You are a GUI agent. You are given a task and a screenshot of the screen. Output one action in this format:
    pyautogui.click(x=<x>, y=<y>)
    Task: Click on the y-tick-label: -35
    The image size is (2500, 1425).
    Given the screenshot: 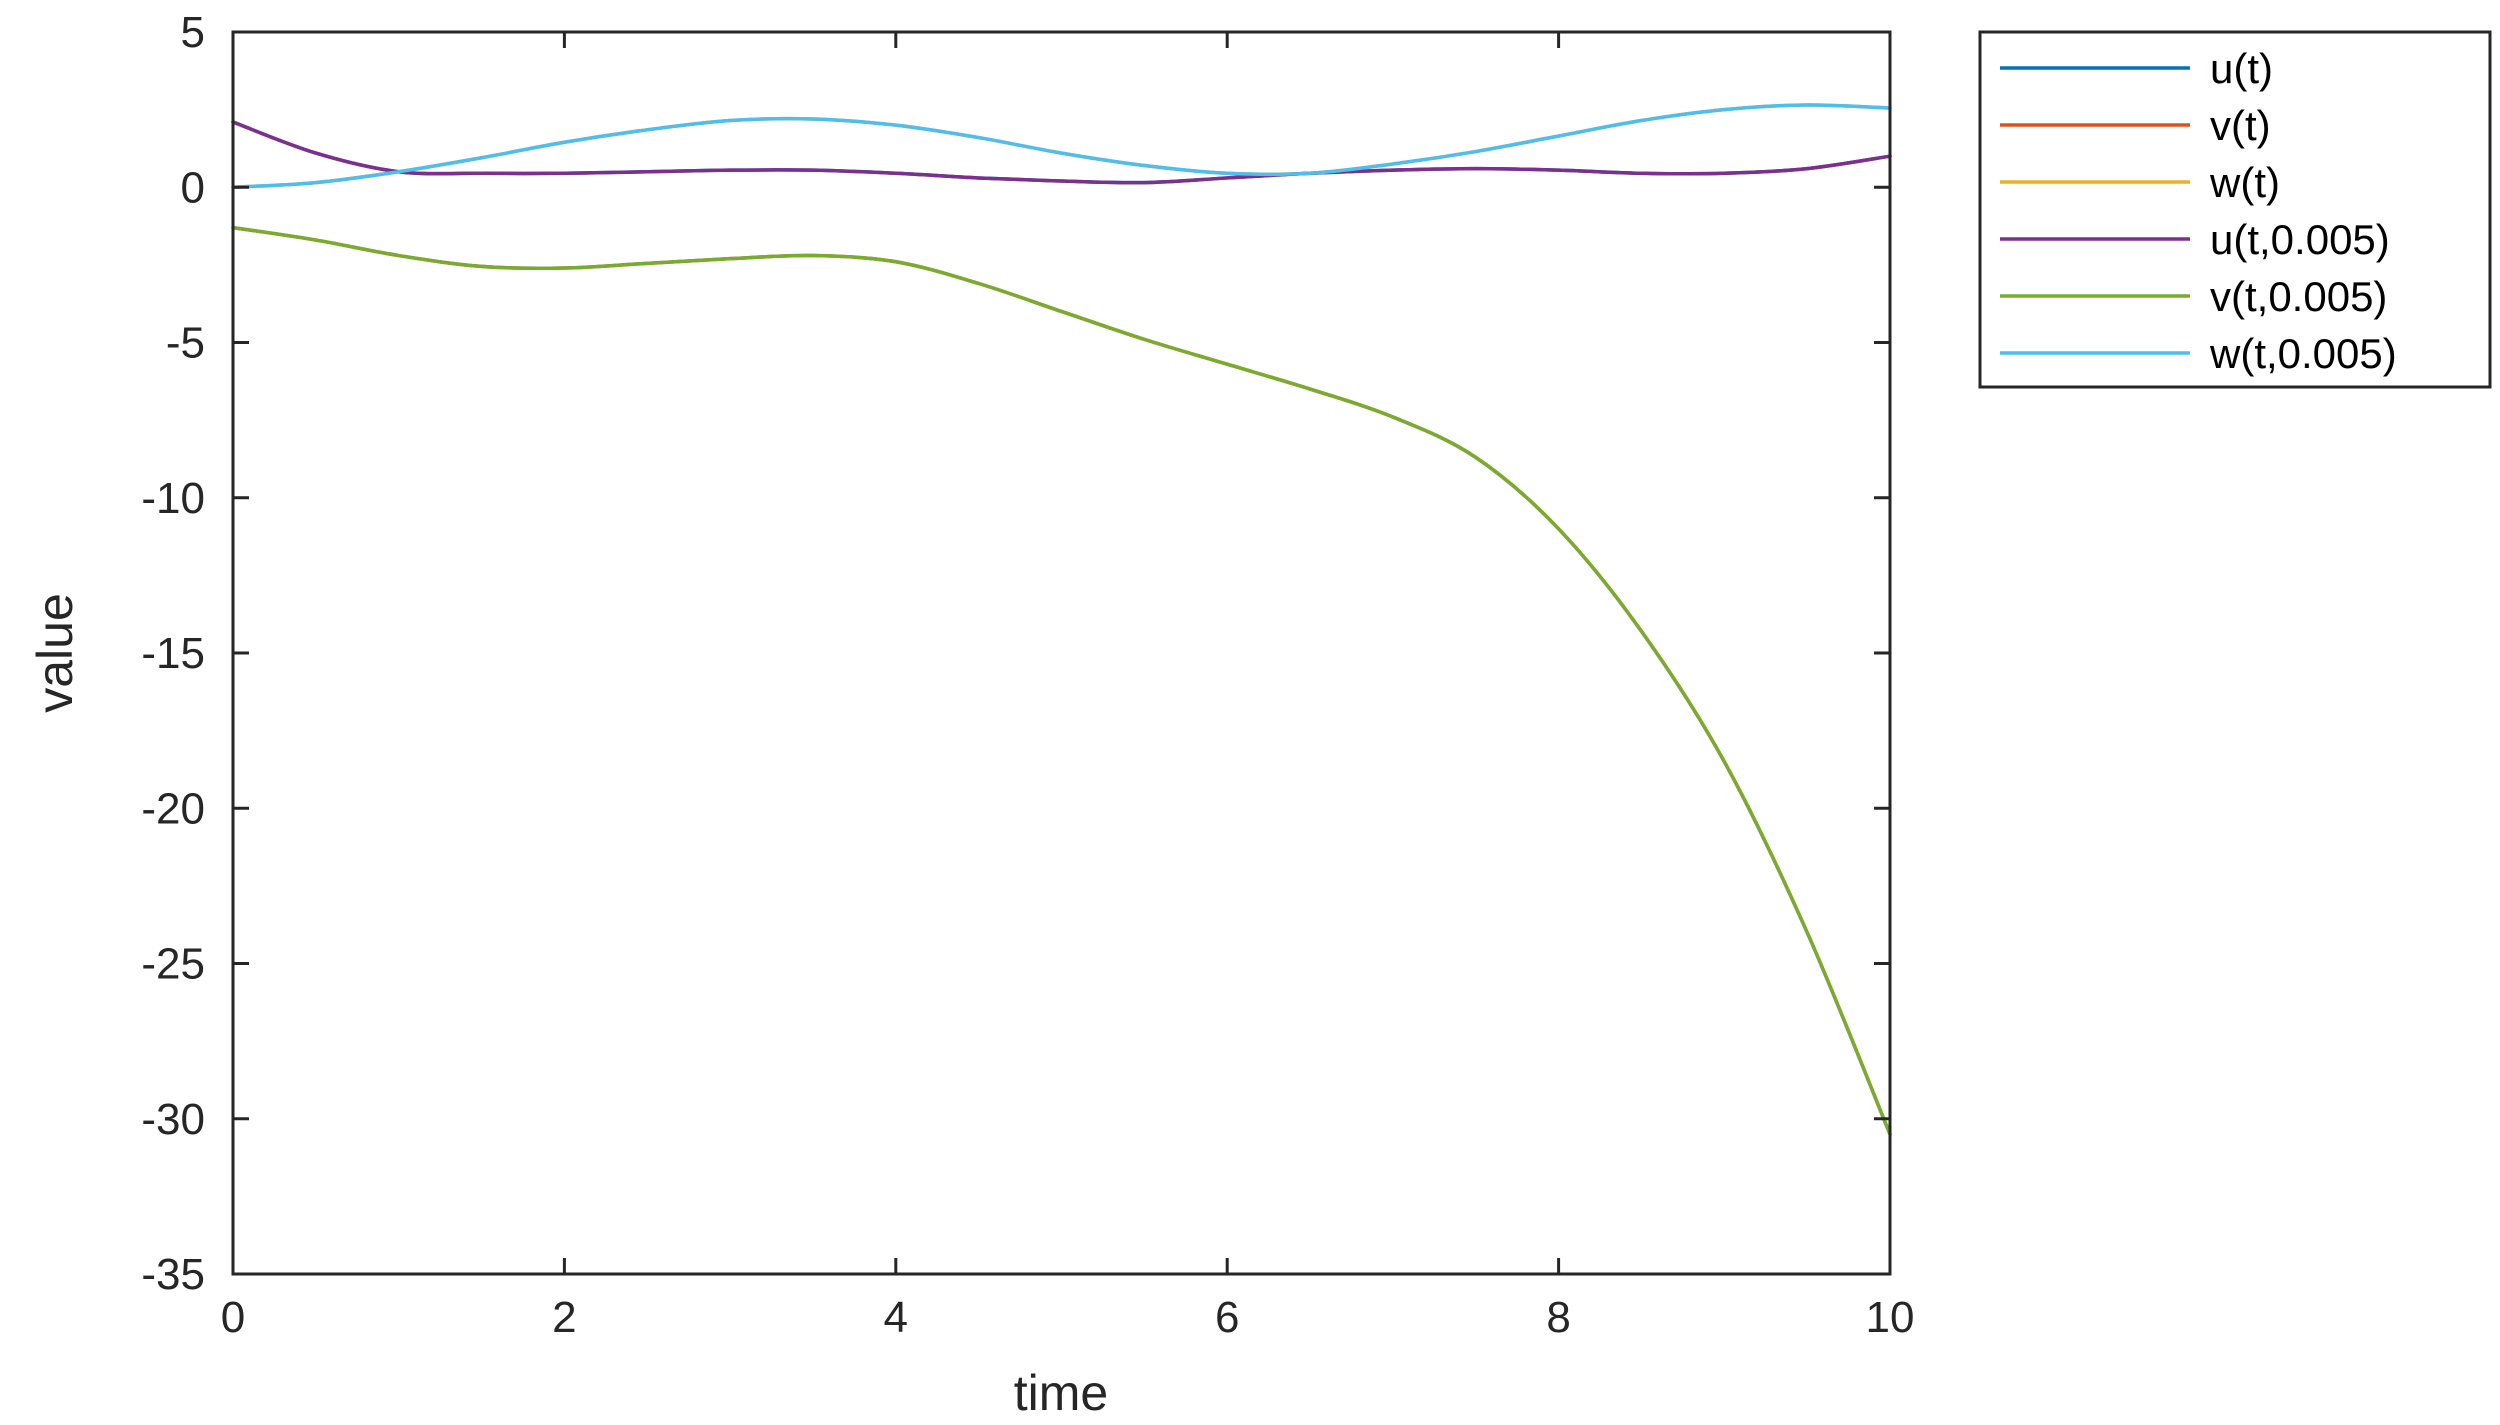 What is the action you would take?
    pyautogui.click(x=173, y=1274)
    